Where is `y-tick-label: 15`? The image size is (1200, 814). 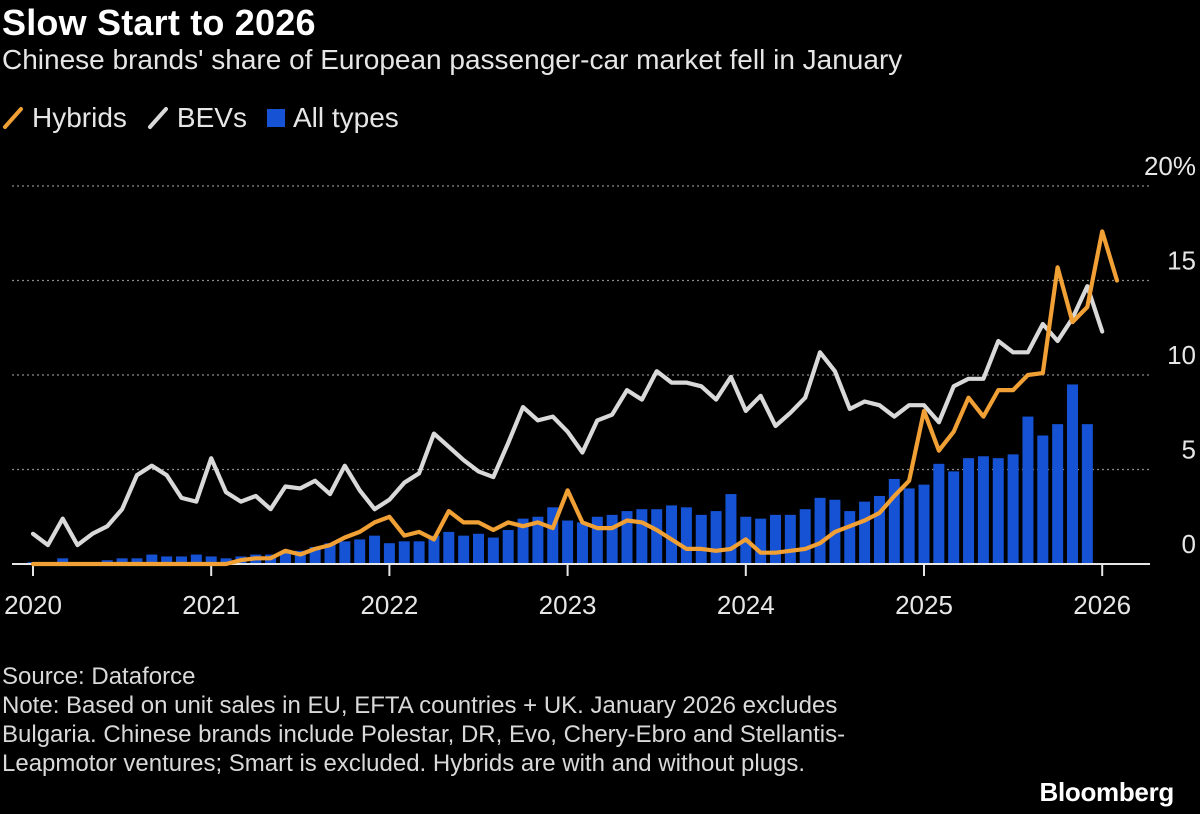 y-tick-label: 15 is located at coordinates (1181, 261).